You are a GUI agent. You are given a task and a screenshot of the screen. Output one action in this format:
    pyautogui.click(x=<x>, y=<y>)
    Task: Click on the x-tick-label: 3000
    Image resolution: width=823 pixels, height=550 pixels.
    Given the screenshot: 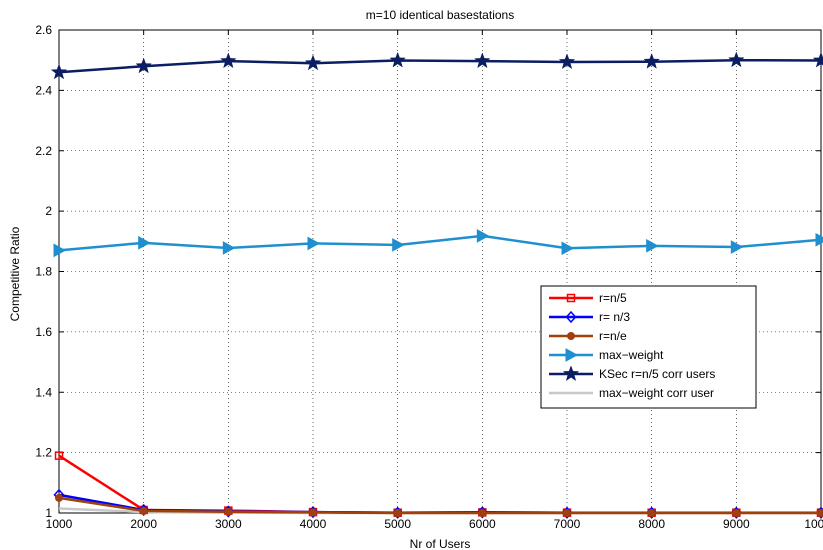 What is the action you would take?
    pyautogui.click(x=228, y=524)
    